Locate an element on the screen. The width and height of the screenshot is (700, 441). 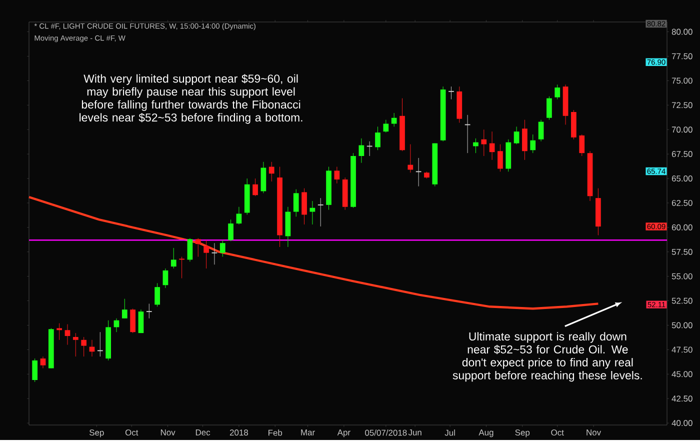
y-tick-label: 72.50 is located at coordinates (682, 105).